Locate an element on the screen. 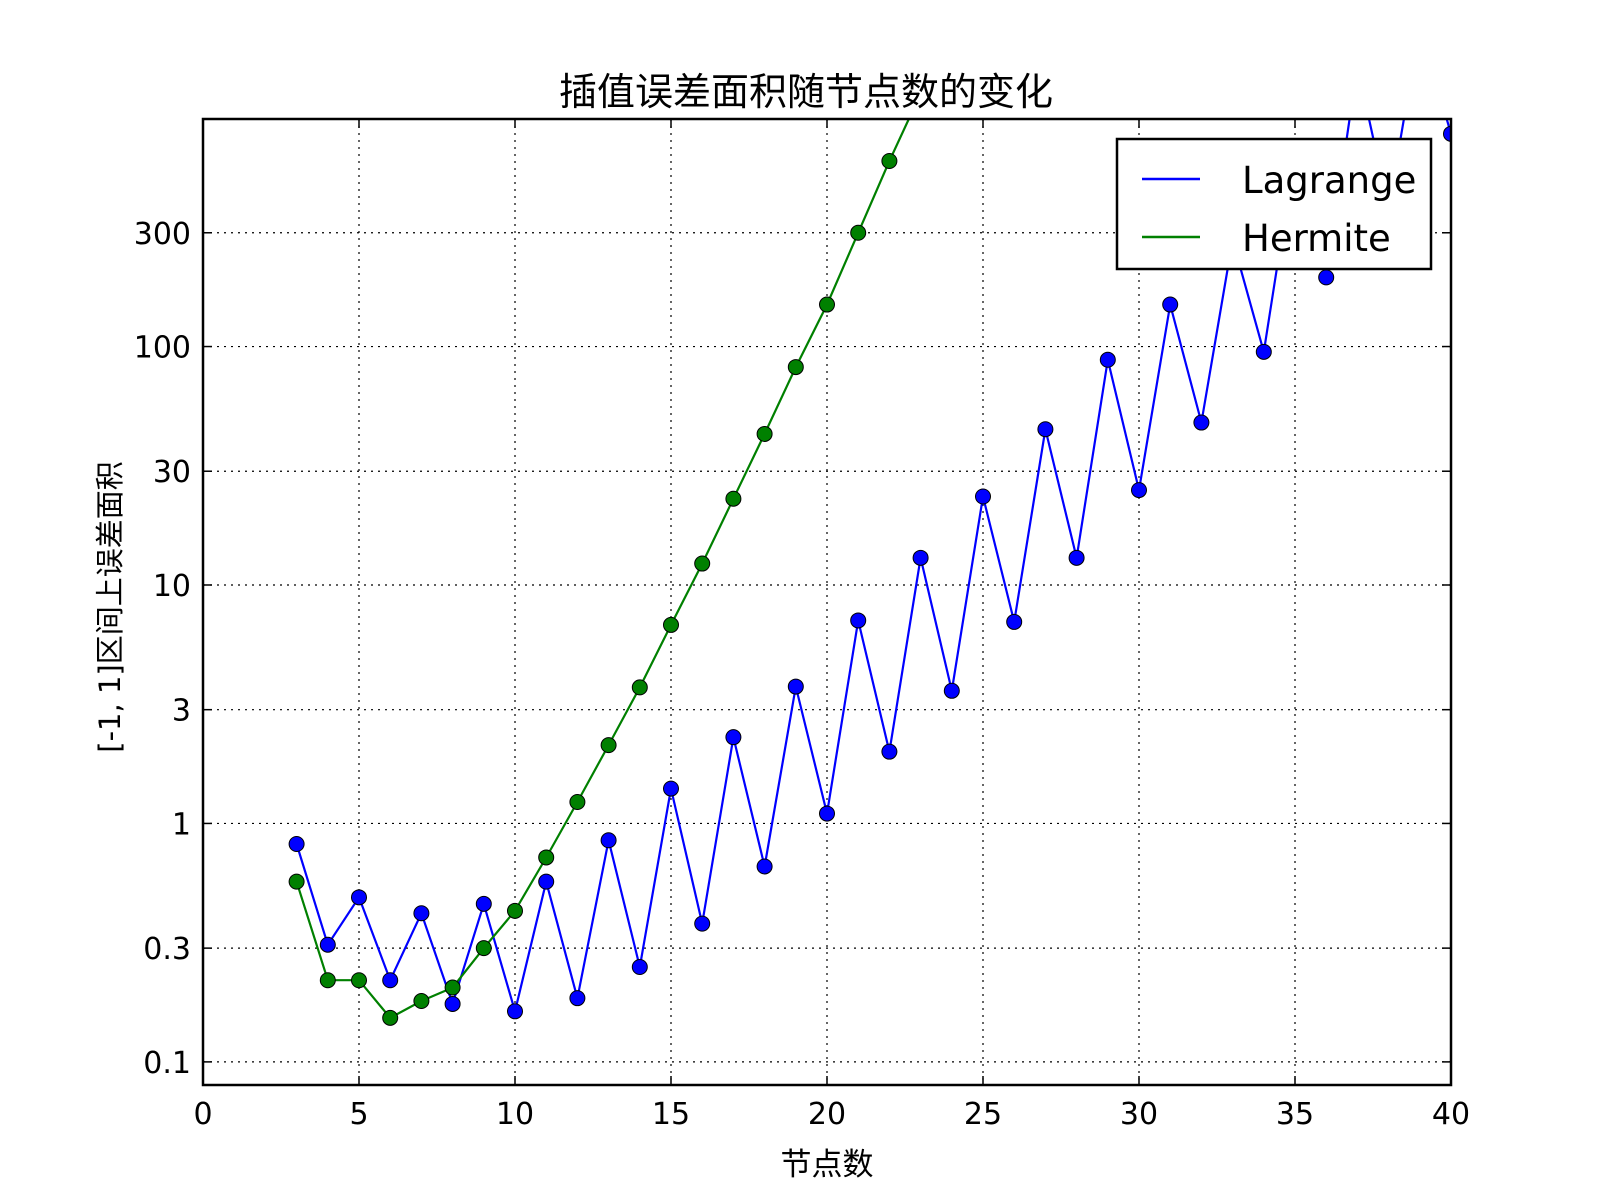 The height and width of the screenshot is (1200, 1600). legend: Lagrange Hermite is located at coordinates (1274, 204).